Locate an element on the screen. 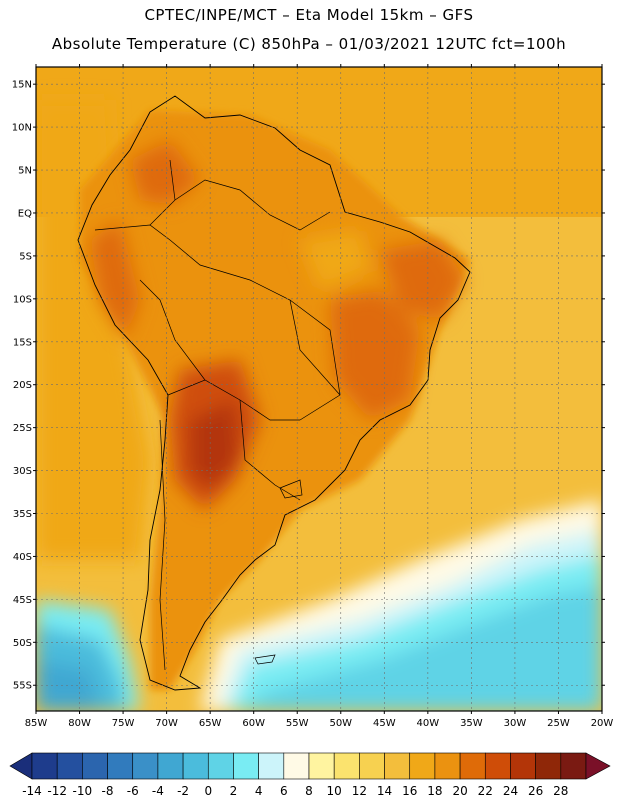 The height and width of the screenshot is (800, 618). lat-label: 20S is located at coordinates (22, 385).